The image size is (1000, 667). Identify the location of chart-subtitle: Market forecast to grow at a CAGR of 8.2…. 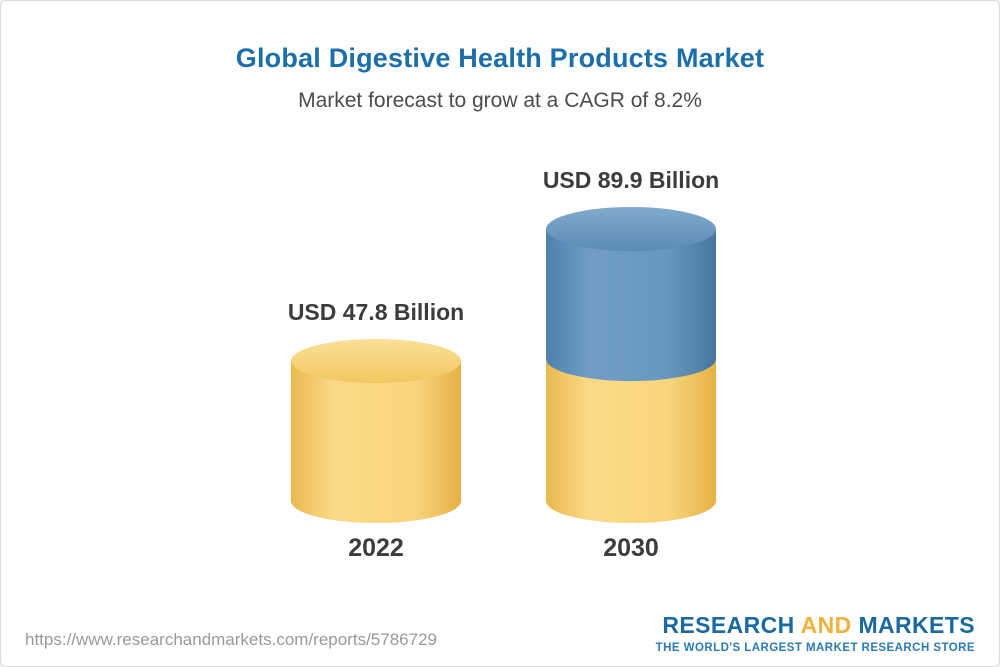
(500, 100).